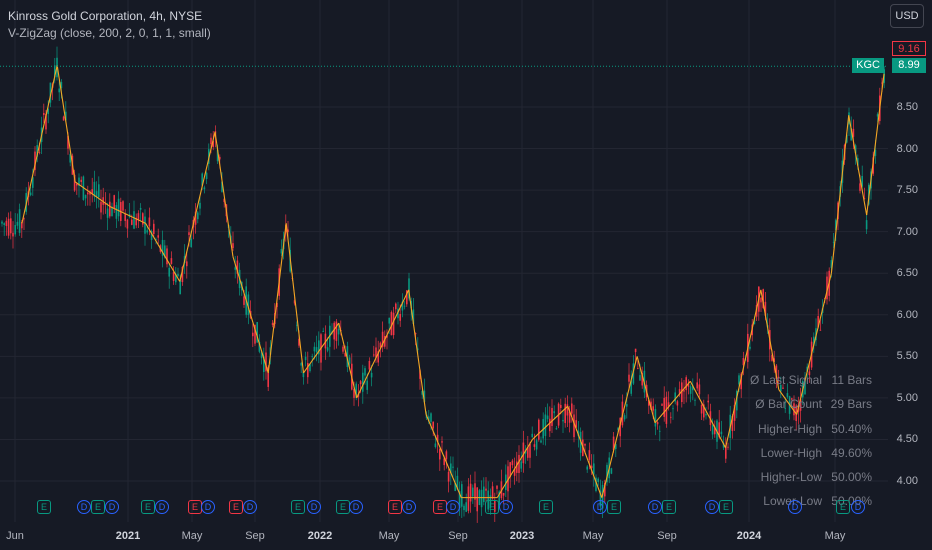 This screenshot has width=932, height=550. I want to click on x-tick-label: Jun, so click(15, 536).